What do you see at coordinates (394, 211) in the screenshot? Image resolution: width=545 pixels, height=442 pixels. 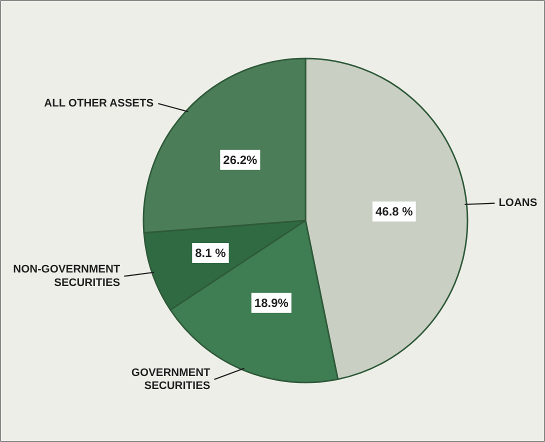 I see `data-label: 46.8 %` at bounding box center [394, 211].